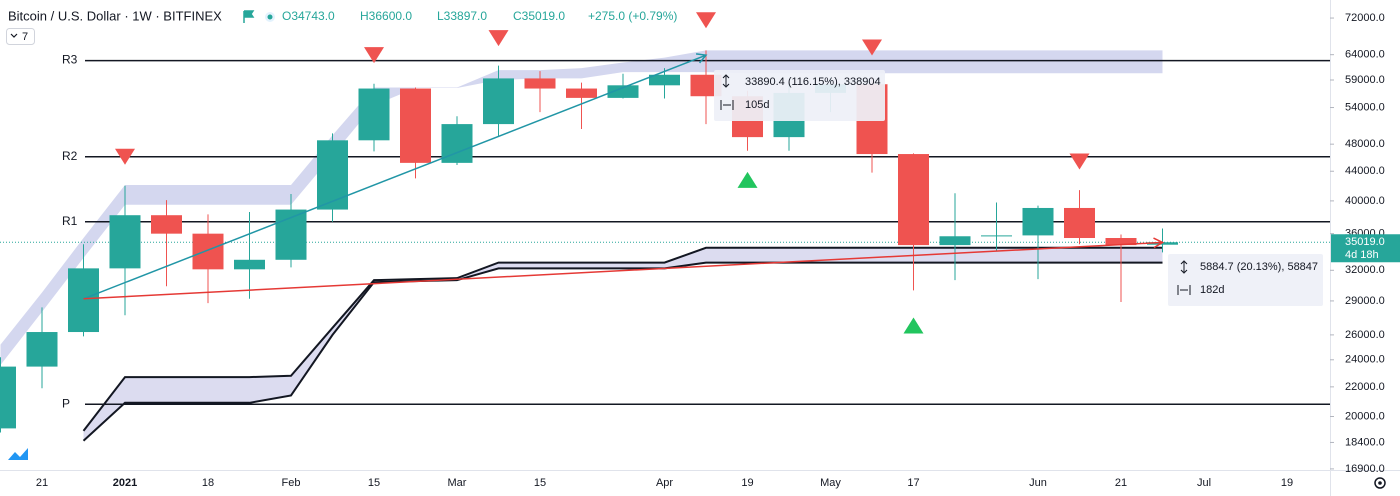 The width and height of the screenshot is (1400, 496). What do you see at coordinates (70, 221) in the screenshot?
I see `pivot-label: R1` at bounding box center [70, 221].